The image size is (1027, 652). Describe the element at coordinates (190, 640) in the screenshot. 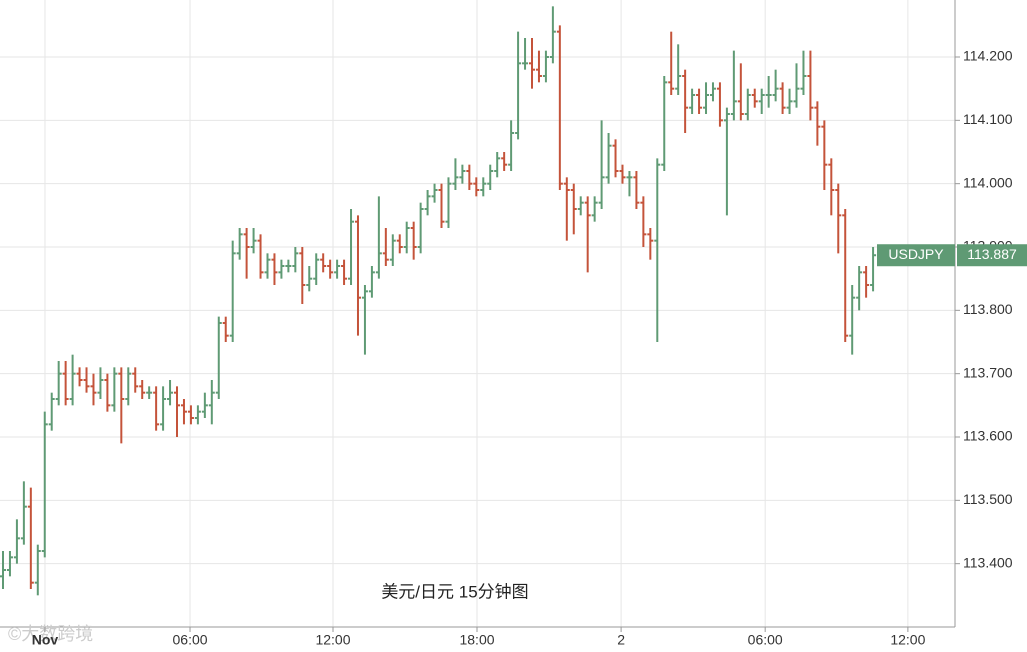

I see `x-tick-label: 06:00` at that location.